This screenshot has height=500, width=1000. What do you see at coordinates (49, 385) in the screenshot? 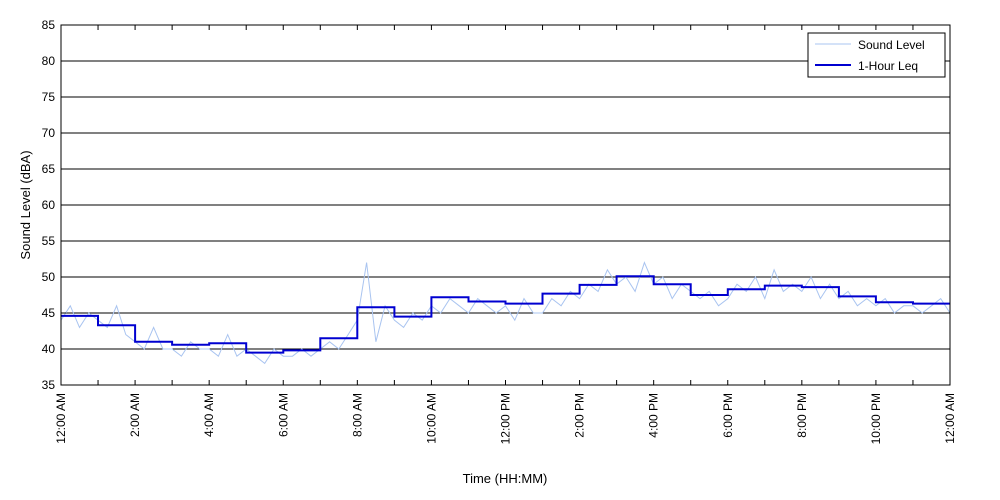
I see `y-tick-label: 35` at bounding box center [49, 385].